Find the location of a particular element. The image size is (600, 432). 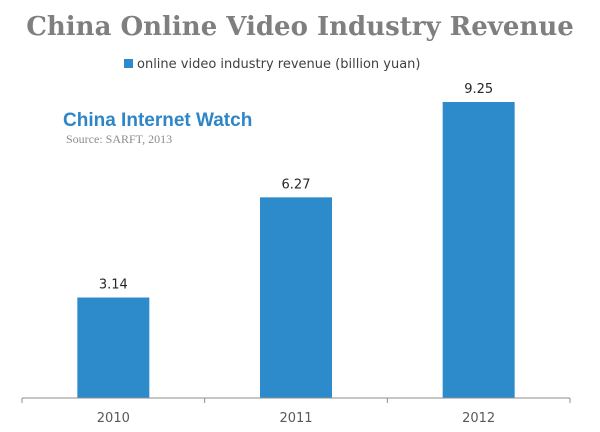

x-tick-label-2010: 2010 is located at coordinates (113, 418).